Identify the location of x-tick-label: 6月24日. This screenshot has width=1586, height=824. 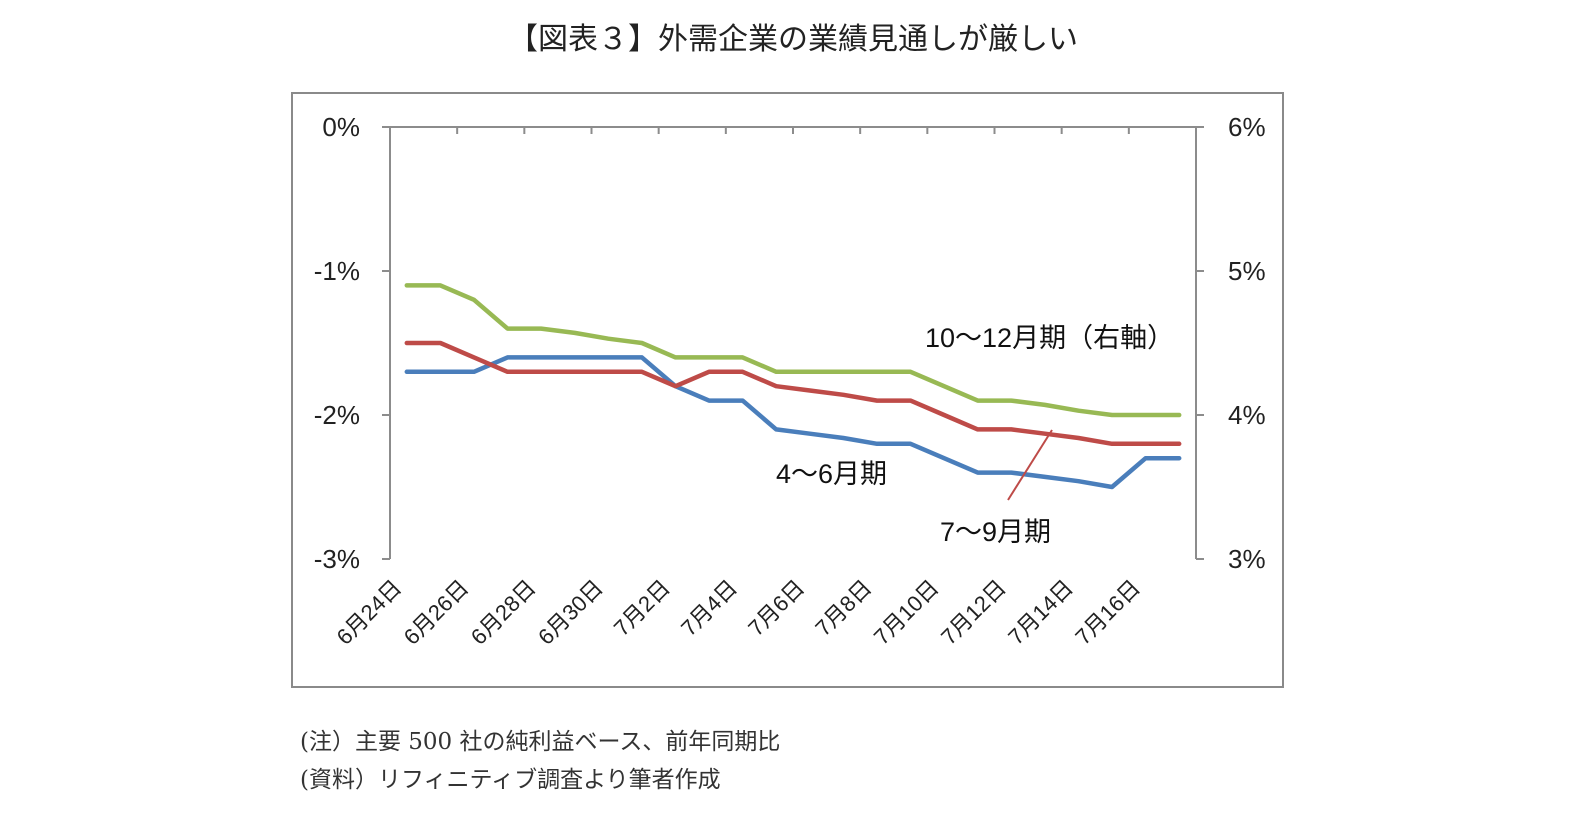
(369, 612).